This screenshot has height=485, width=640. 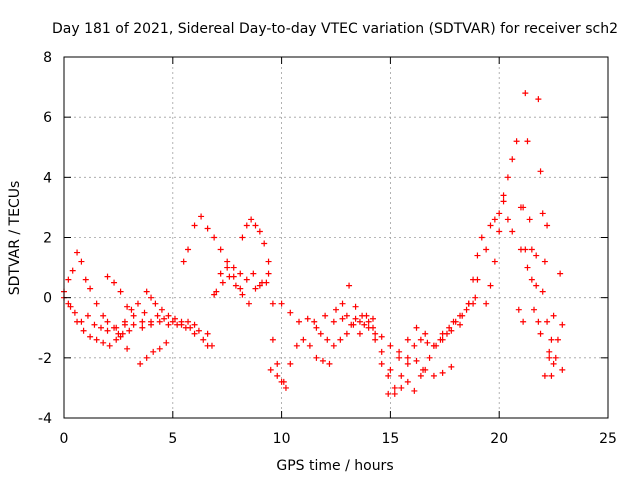 I want to click on y-tick-label: 6, so click(x=47, y=118).